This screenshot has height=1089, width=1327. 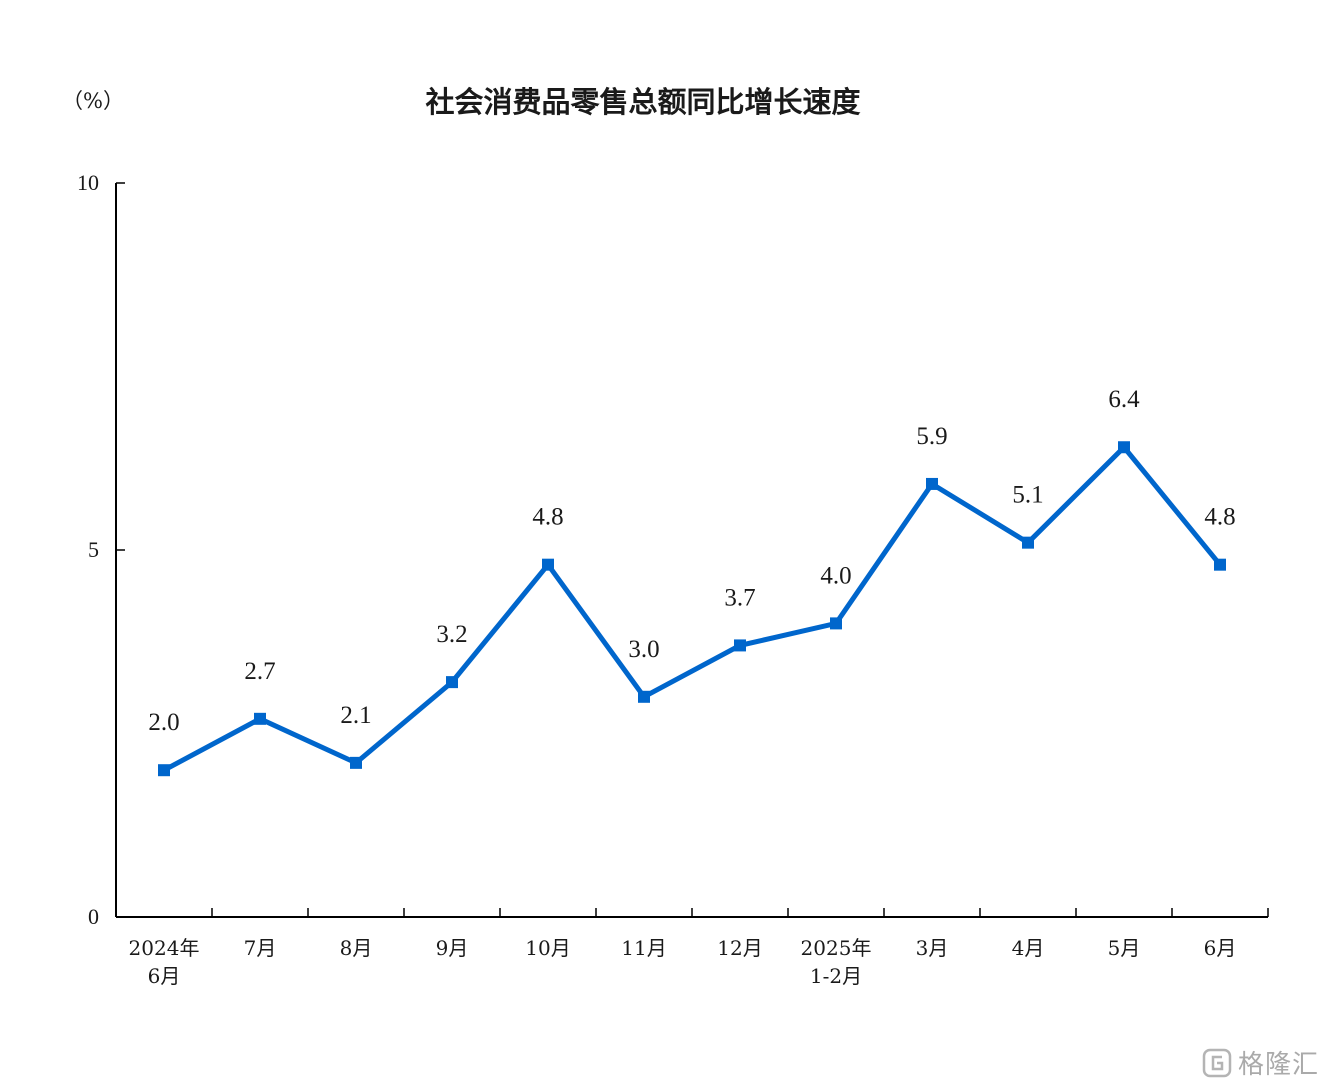 I want to click on x-tick-label-line: 2024年, so click(x=164, y=948).